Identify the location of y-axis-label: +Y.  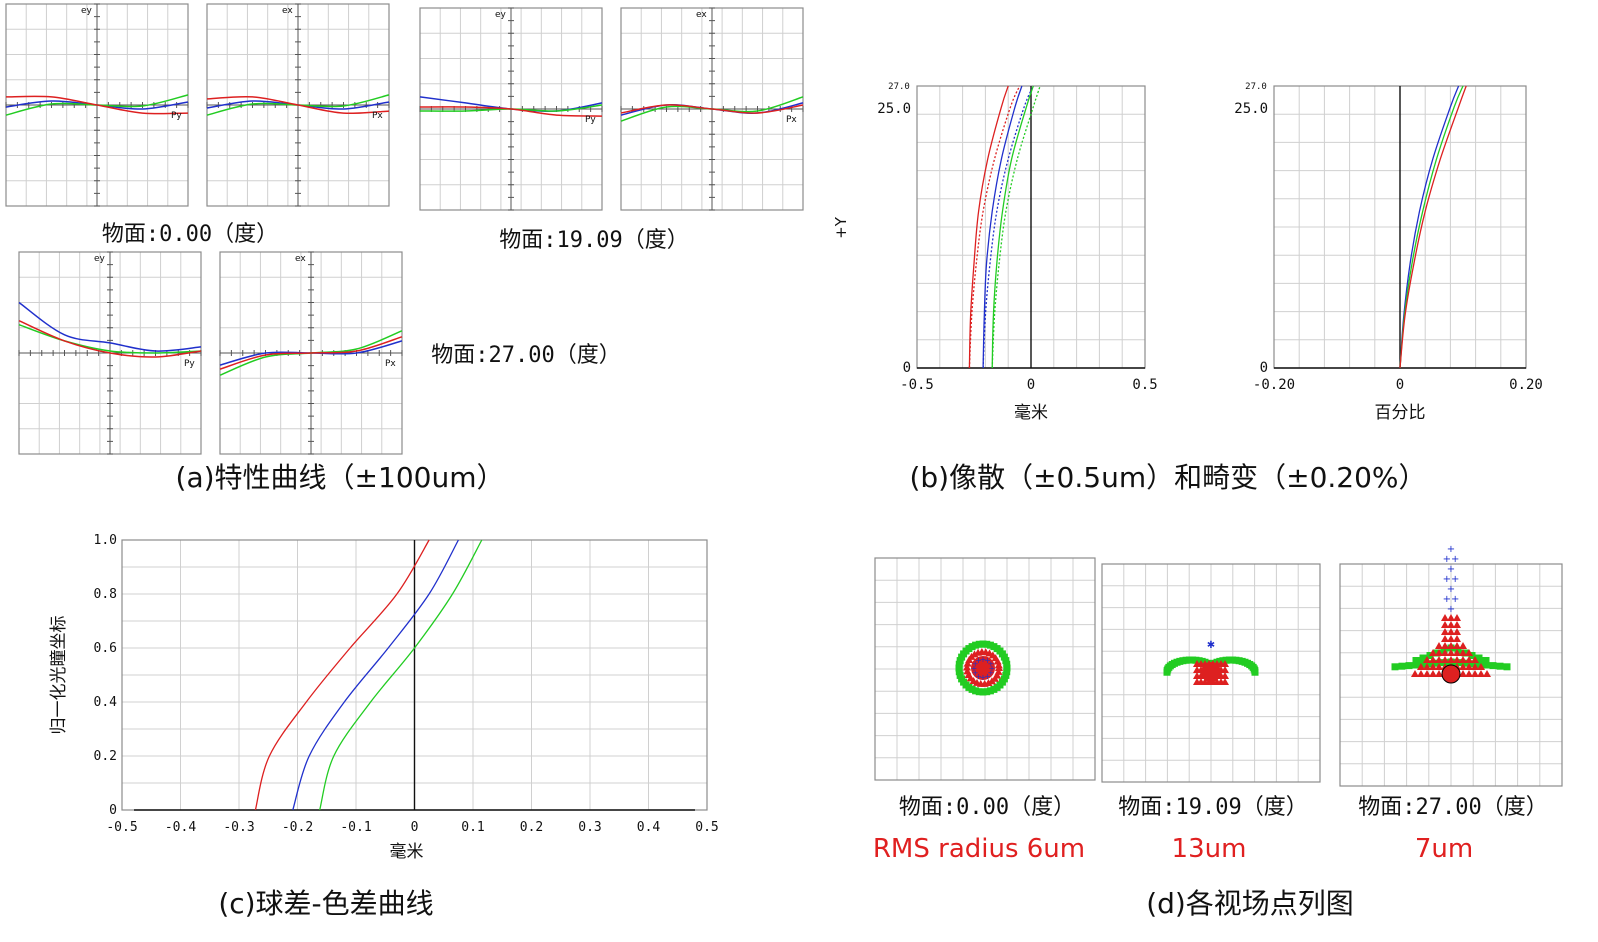
(841, 227).